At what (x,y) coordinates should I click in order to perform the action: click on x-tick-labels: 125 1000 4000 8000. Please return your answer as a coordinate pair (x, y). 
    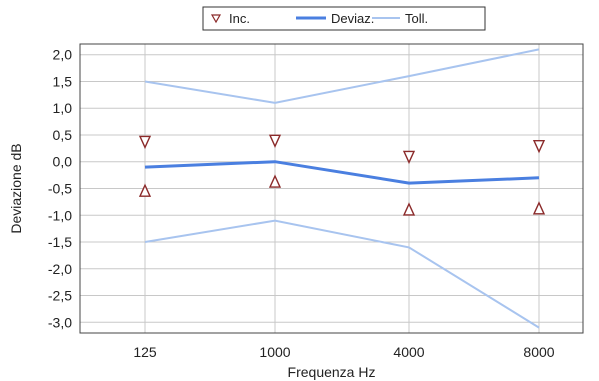
    Looking at the image, I should click on (343, 352).